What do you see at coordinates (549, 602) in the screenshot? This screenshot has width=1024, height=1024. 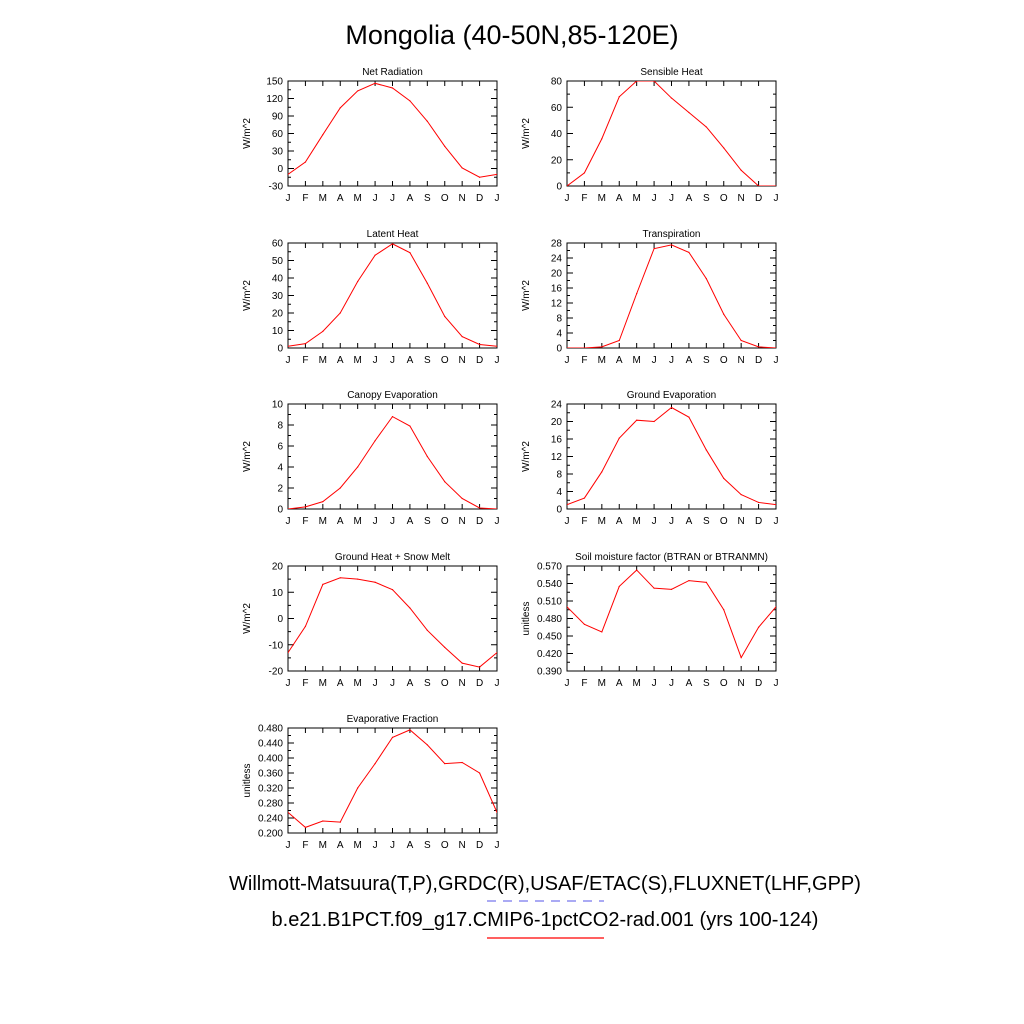 I see `y-tick-label: 0.510` at bounding box center [549, 602].